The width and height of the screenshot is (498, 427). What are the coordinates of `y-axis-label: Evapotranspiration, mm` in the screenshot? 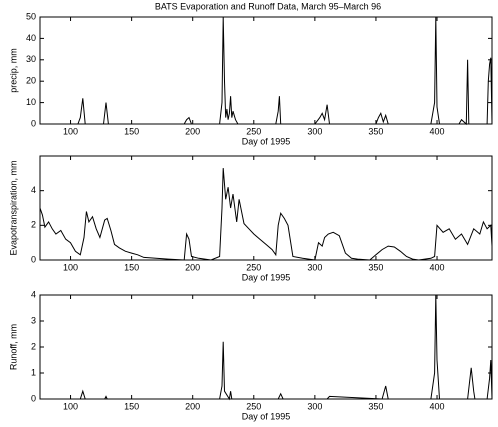 It's located at (13, 207).